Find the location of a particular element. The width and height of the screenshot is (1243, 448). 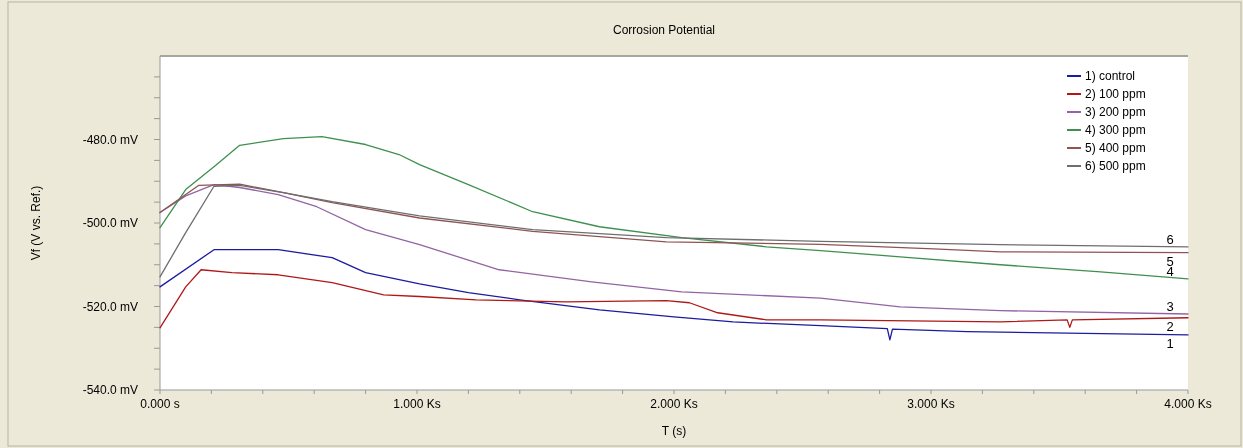

legend-label: 6) 500 ppm is located at coordinates (1115, 166).